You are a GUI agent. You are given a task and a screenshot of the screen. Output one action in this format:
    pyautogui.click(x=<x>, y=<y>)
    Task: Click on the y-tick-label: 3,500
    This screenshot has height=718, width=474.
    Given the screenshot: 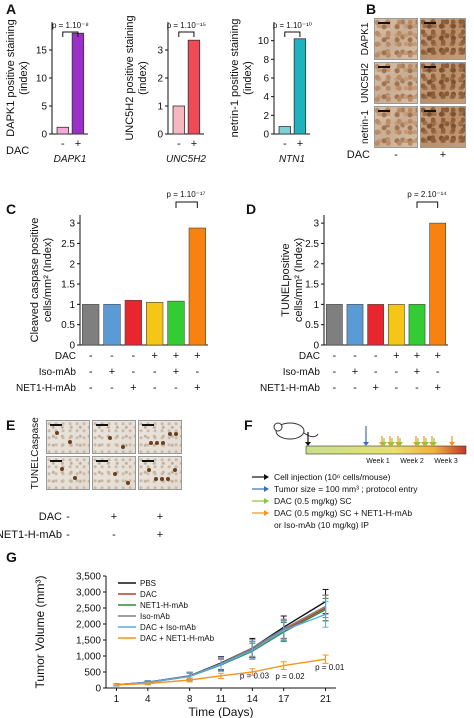 What is the action you would take?
    pyautogui.click(x=88, y=577)
    